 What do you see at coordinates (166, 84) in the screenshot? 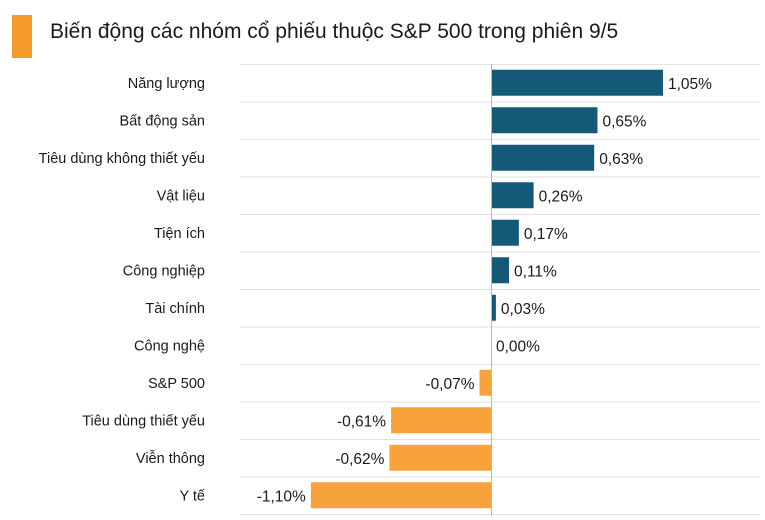
I see `category-label: Năng lượng` at bounding box center [166, 84].